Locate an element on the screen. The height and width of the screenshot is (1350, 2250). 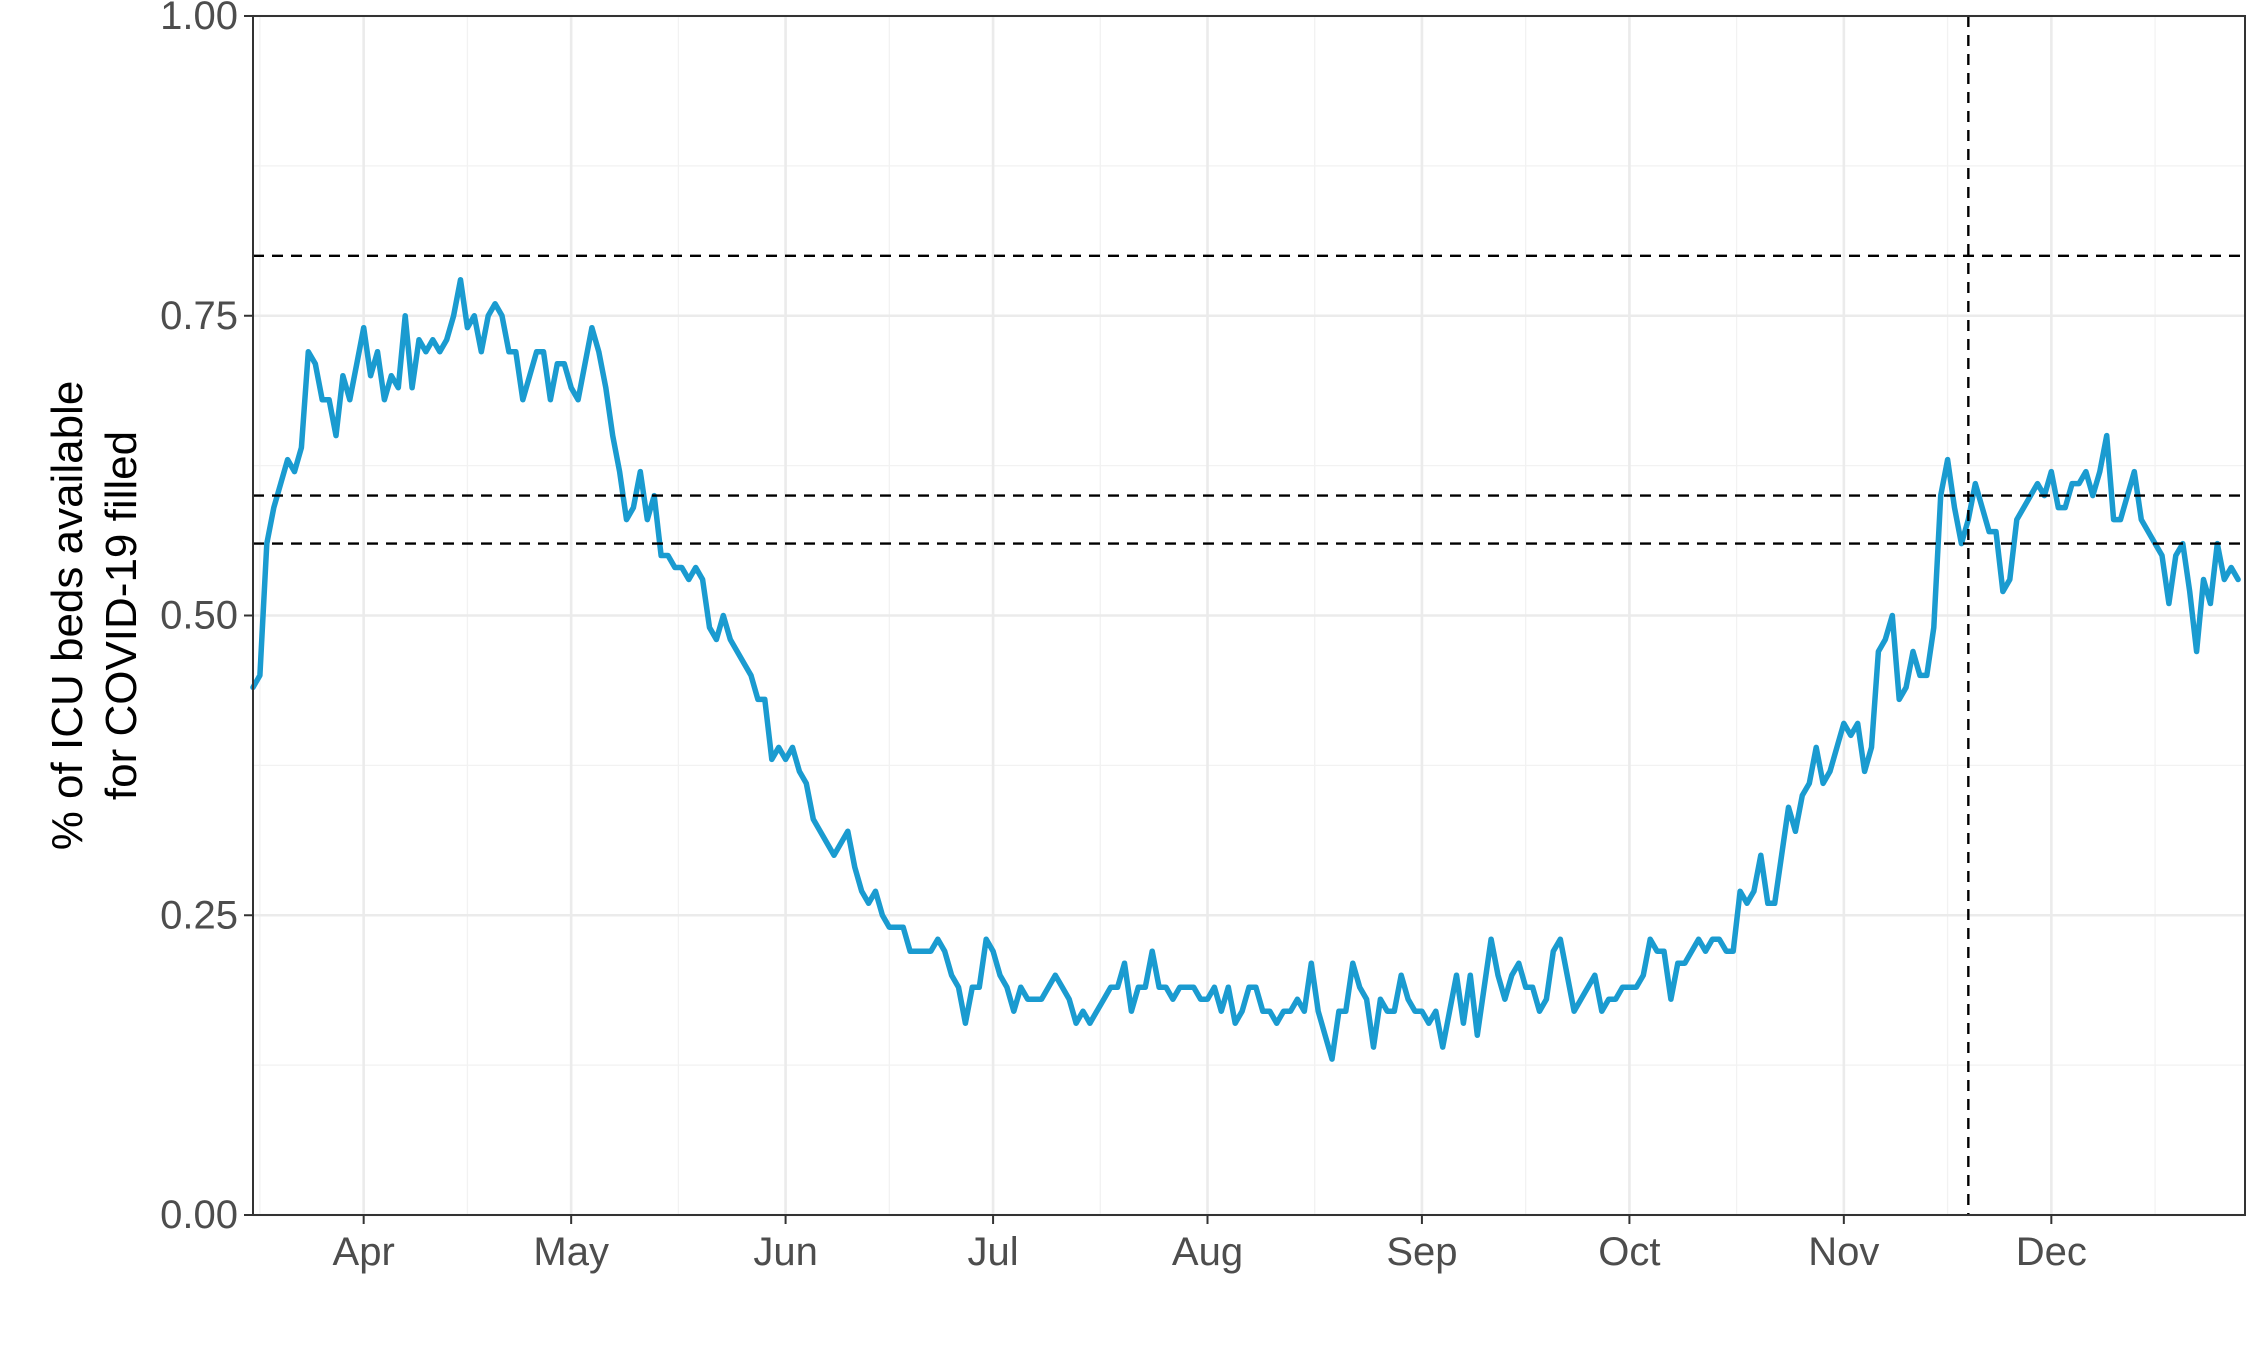
x-tick-label: May is located at coordinates (571, 1252).